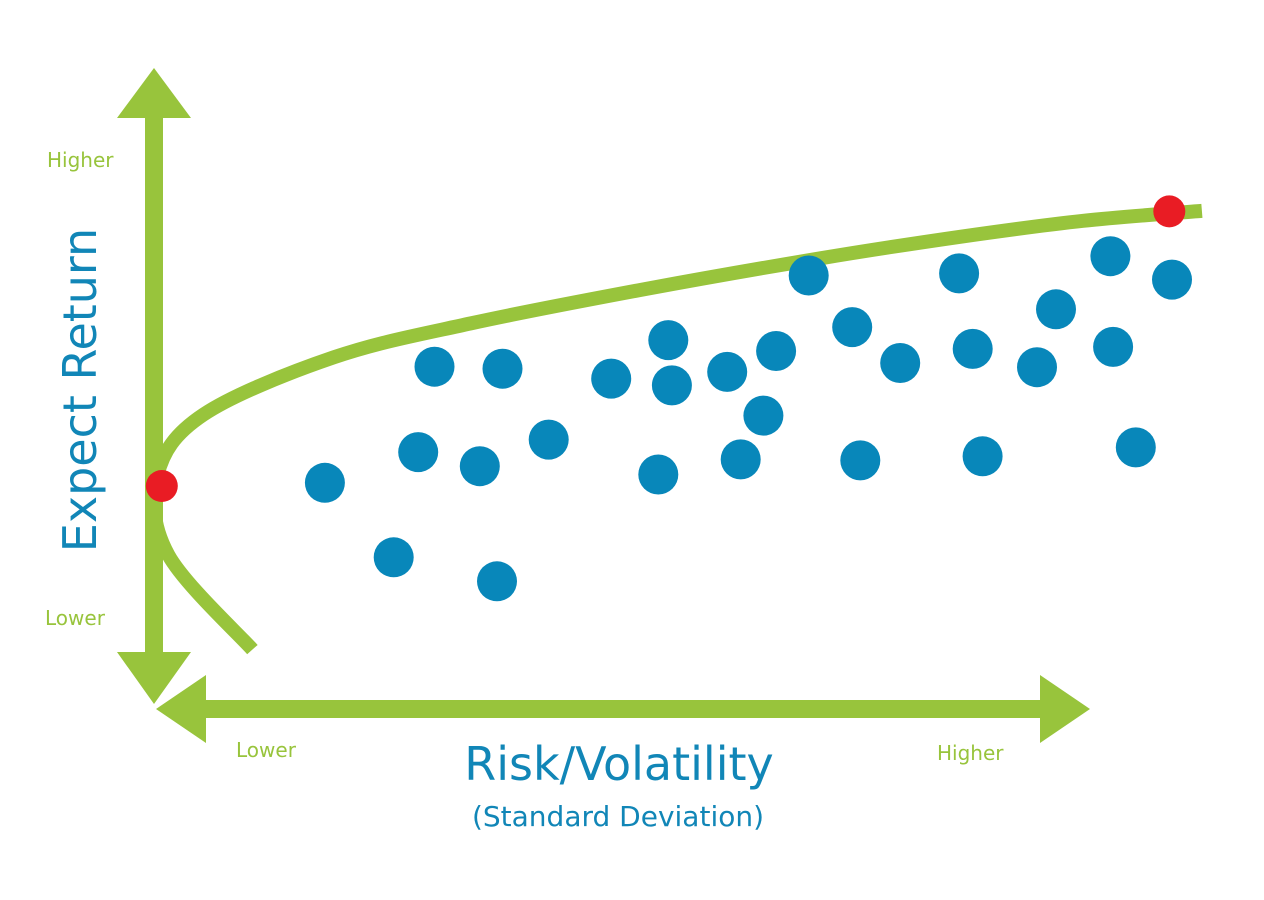  What do you see at coordinates (154, 93) in the screenshot?
I see `y-axis-arrowhead-up` at bounding box center [154, 93].